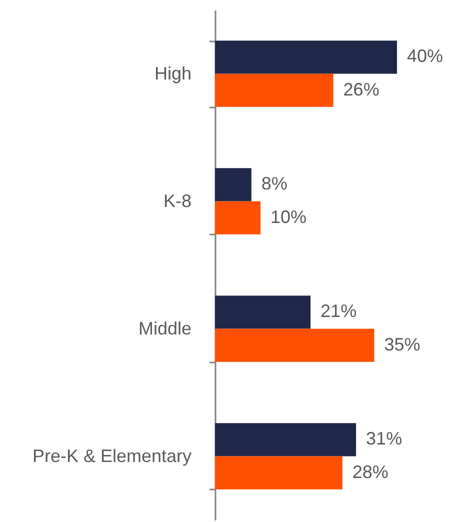  Describe the element at coordinates (177, 200) in the screenshot. I see `y-tick-label: K-8` at that location.